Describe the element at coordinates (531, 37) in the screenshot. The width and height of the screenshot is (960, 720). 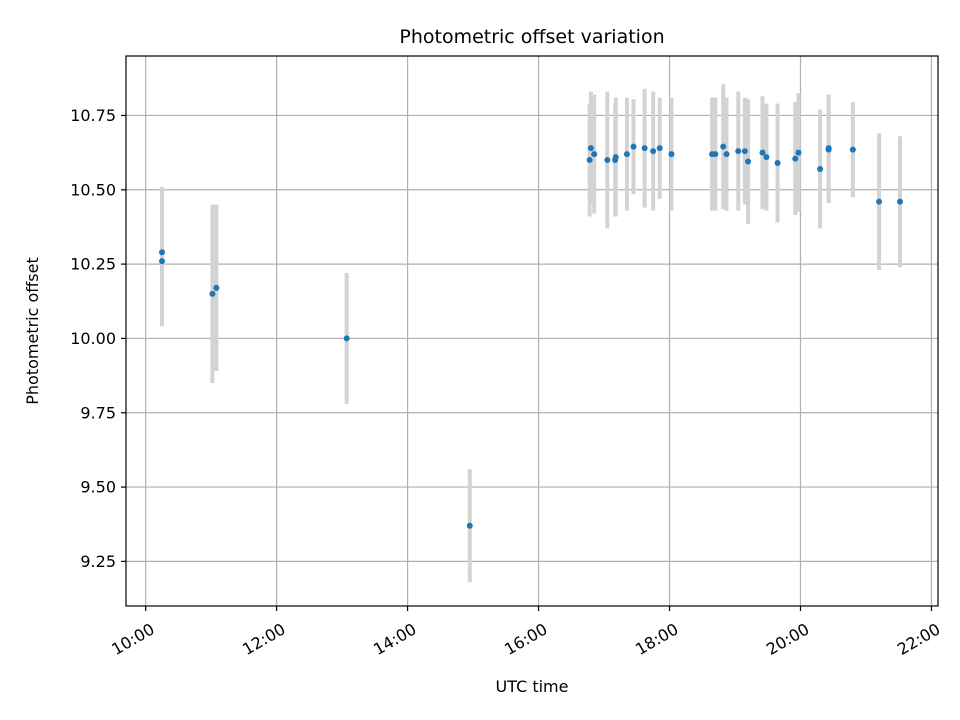
I see `chart-title: Photometric offset variation` at that location.